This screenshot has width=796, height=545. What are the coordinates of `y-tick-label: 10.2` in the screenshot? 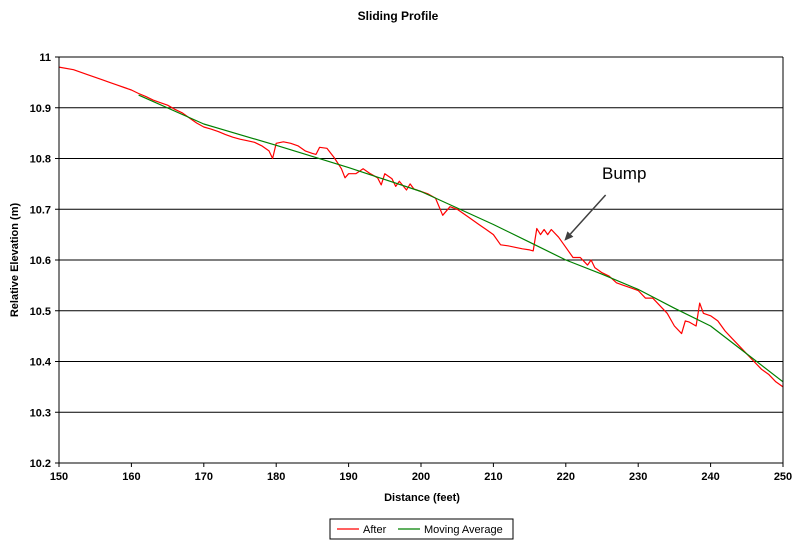 It's located at (40, 464).